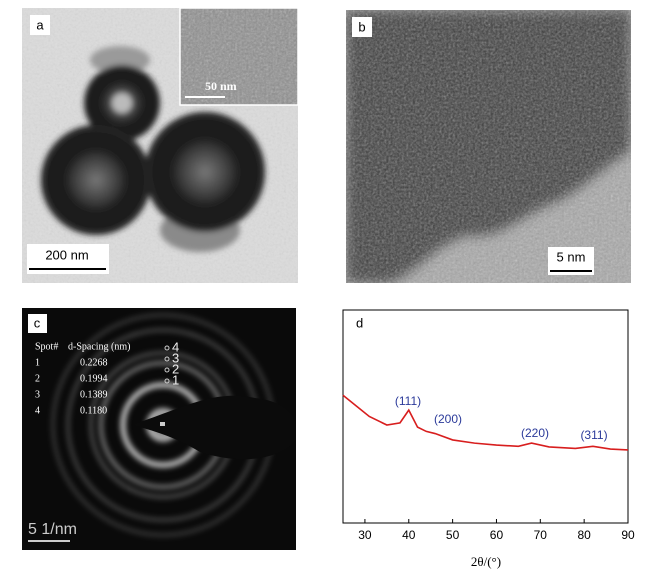  What do you see at coordinates (52, 529) in the screenshot?
I see `scale-label: 5 1/nm` at bounding box center [52, 529].